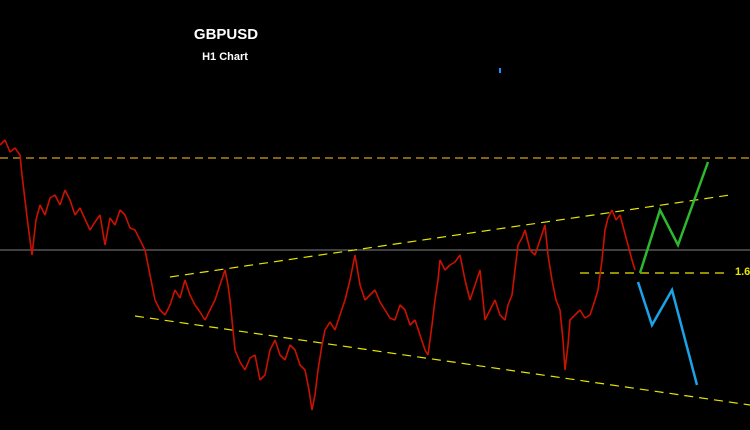  I want to click on chart-subtitle: H1 Chart, so click(225, 57).